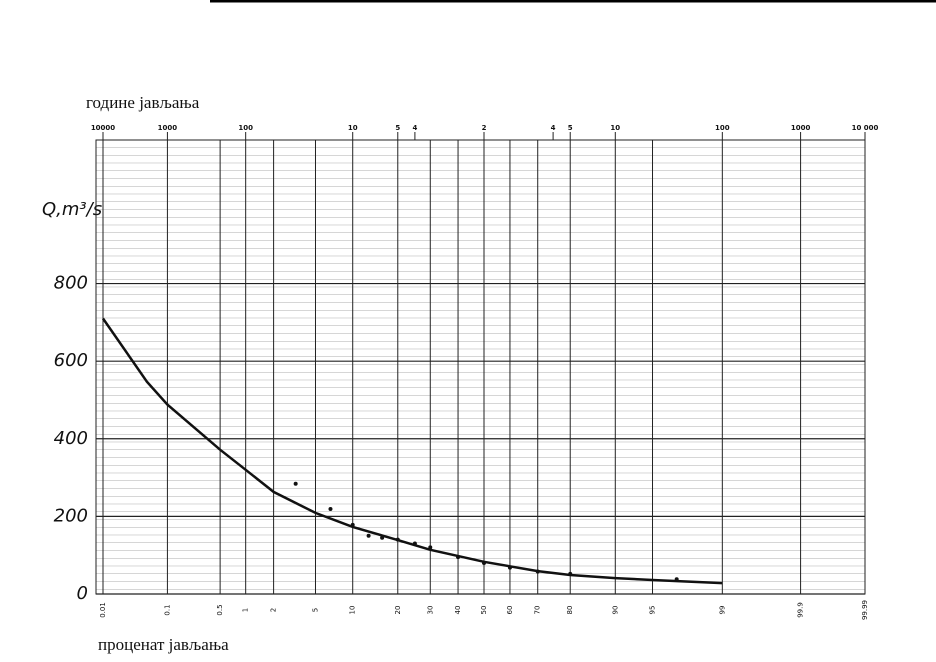 The width and height of the screenshot is (936, 662). Describe the element at coordinates (510, 610) in the screenshot. I see `x-tick-label: 60` at that location.